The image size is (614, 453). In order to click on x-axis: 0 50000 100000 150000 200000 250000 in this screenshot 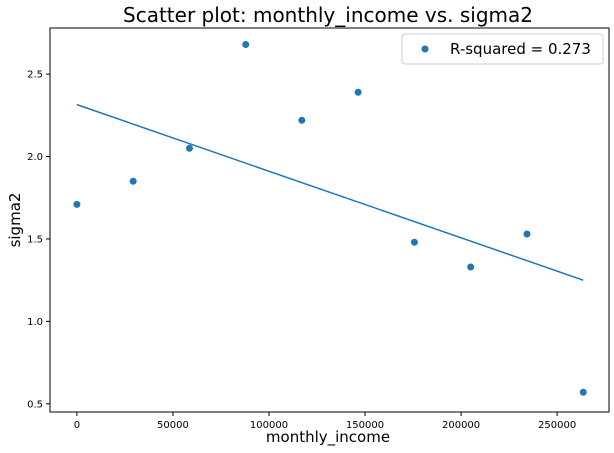, I will do `click(325, 421)`.